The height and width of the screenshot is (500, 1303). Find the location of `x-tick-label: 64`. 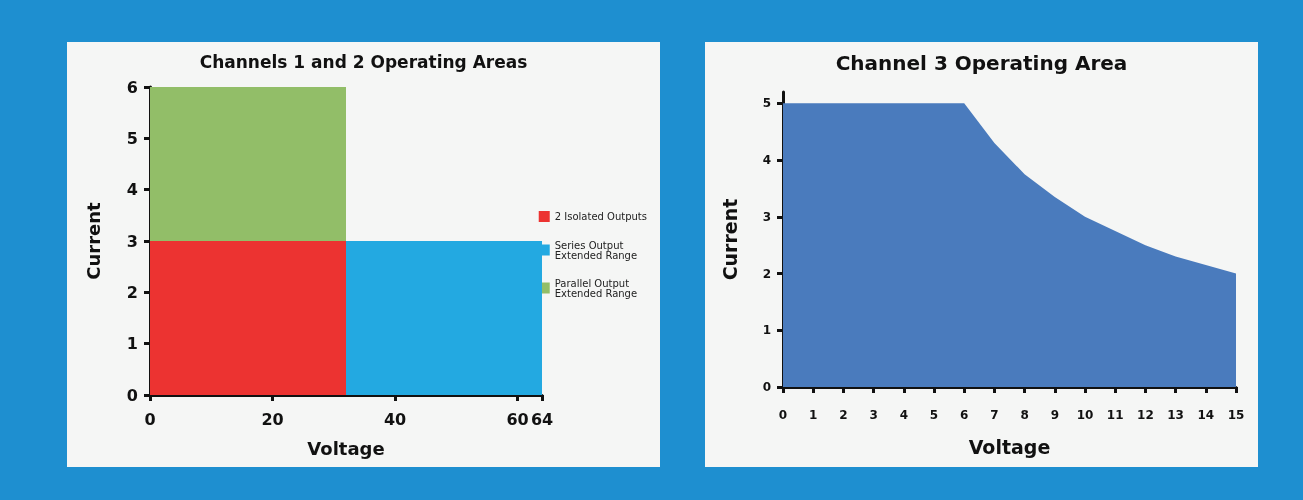

x-tick-label: 64 is located at coordinates (542, 419).